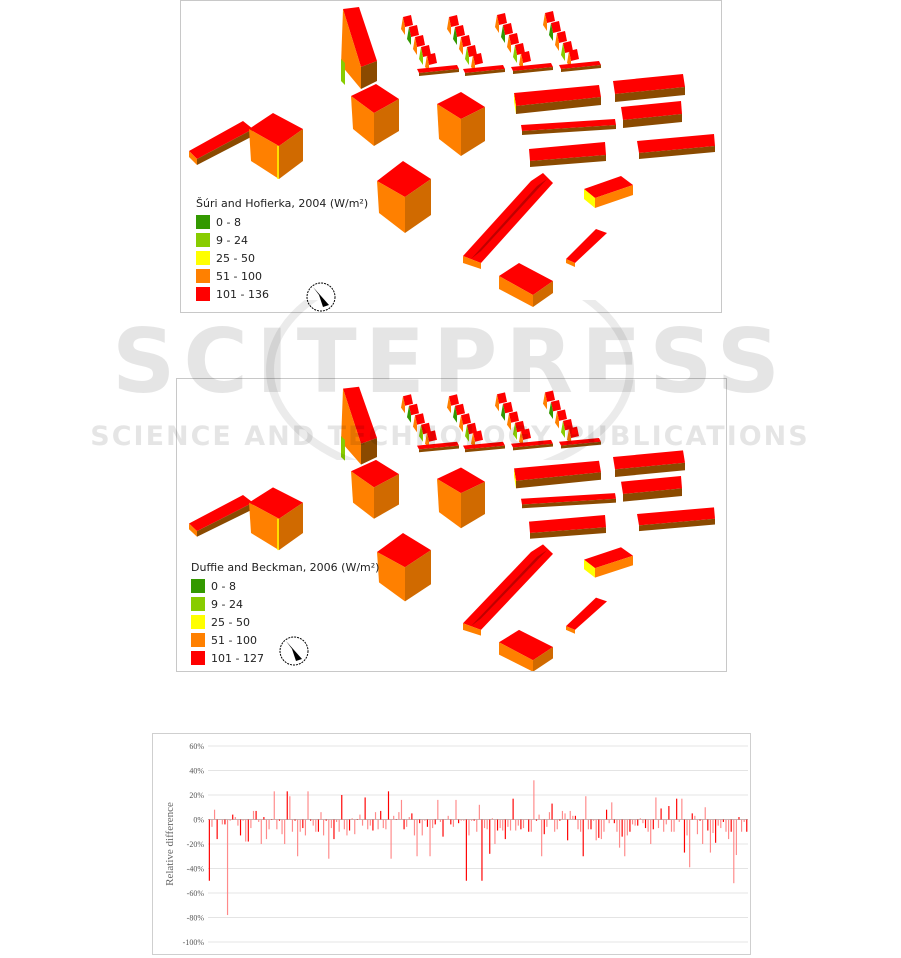 This screenshot has height=958, width=901. What do you see at coordinates (285, 622) in the screenshot?
I see `legend-item: 25 - 50` at bounding box center [285, 622].